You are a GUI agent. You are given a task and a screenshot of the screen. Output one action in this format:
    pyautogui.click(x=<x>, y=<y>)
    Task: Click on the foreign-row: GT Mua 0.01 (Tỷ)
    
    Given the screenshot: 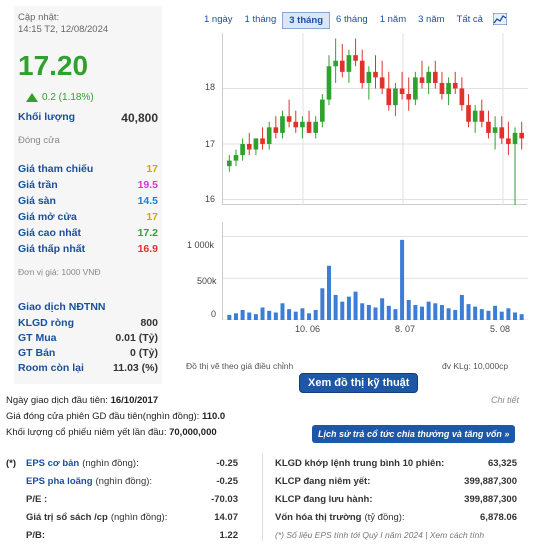 What is the action you would take?
    pyautogui.click(x=88, y=338)
    